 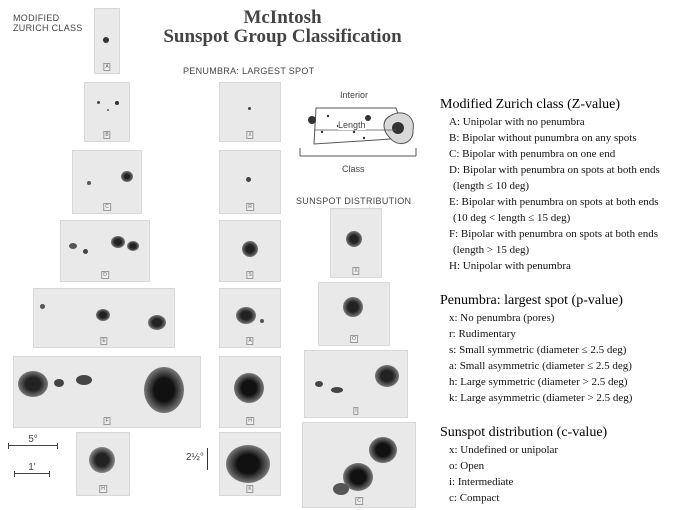 What do you see at coordinates (33, 442) in the screenshot?
I see `scale-bar-5deg: 5°` at bounding box center [33, 442].